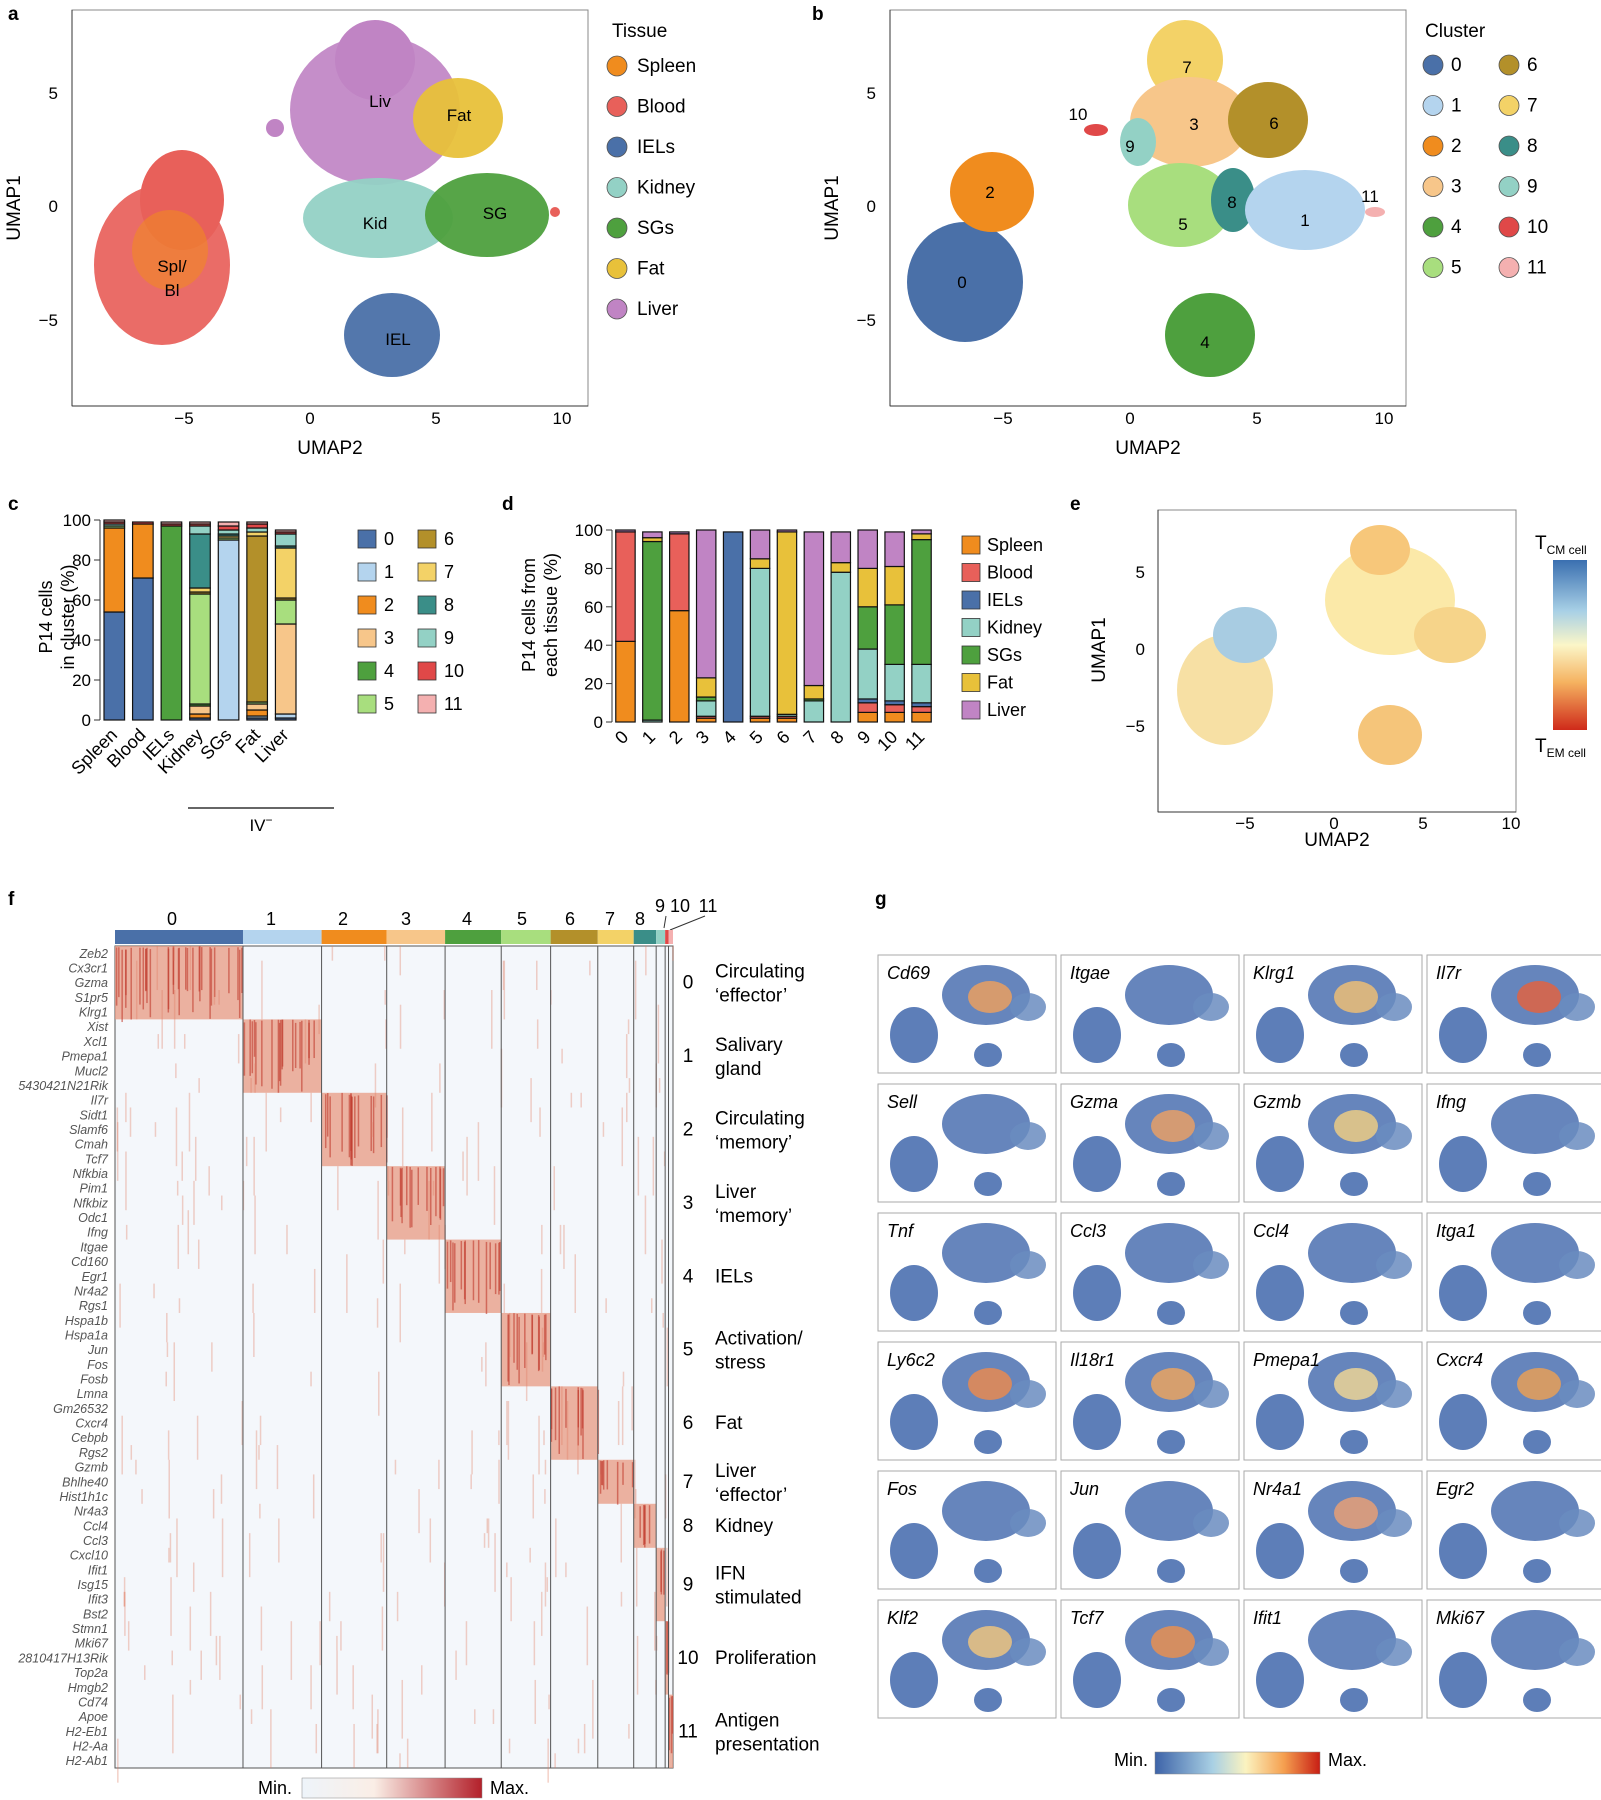  Describe the element at coordinates (172, 919) in the screenshot. I see `heatmap-cluster-header-0: 0` at that location.